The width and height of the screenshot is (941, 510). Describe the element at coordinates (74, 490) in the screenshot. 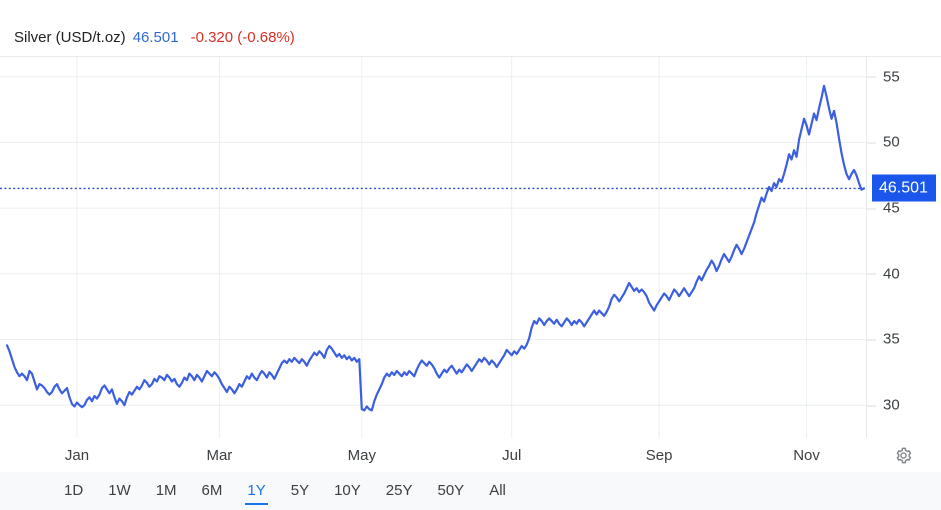

I see `range-button-1d: 1D` at that location.